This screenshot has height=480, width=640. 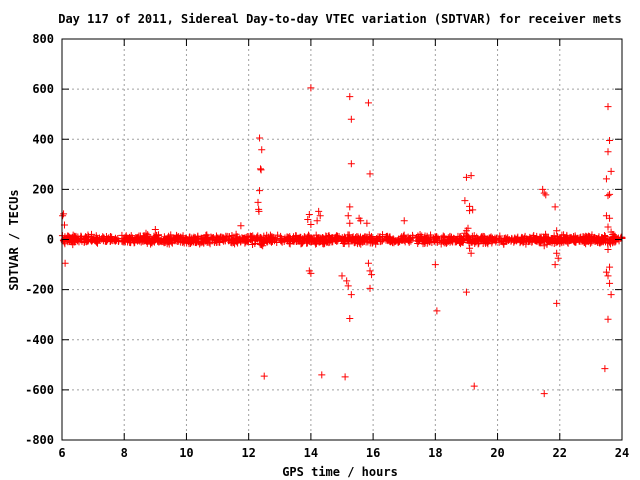 I want to click on x-tick-label: 24, so click(x=622, y=453).